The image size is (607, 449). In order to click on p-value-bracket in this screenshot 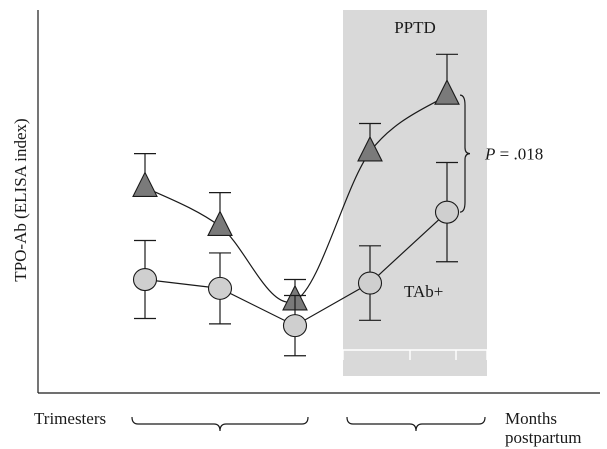, I will do `click(465, 153)`.